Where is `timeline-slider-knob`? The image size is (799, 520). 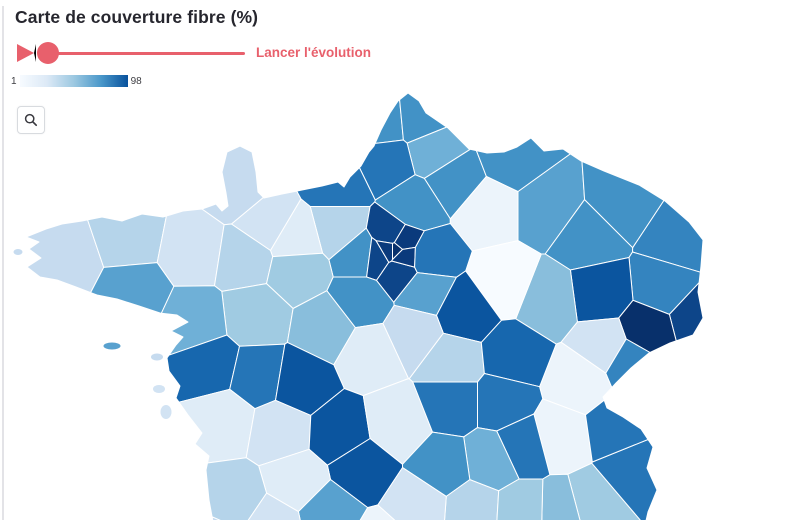 timeline-slider-knob is located at coordinates (48, 53).